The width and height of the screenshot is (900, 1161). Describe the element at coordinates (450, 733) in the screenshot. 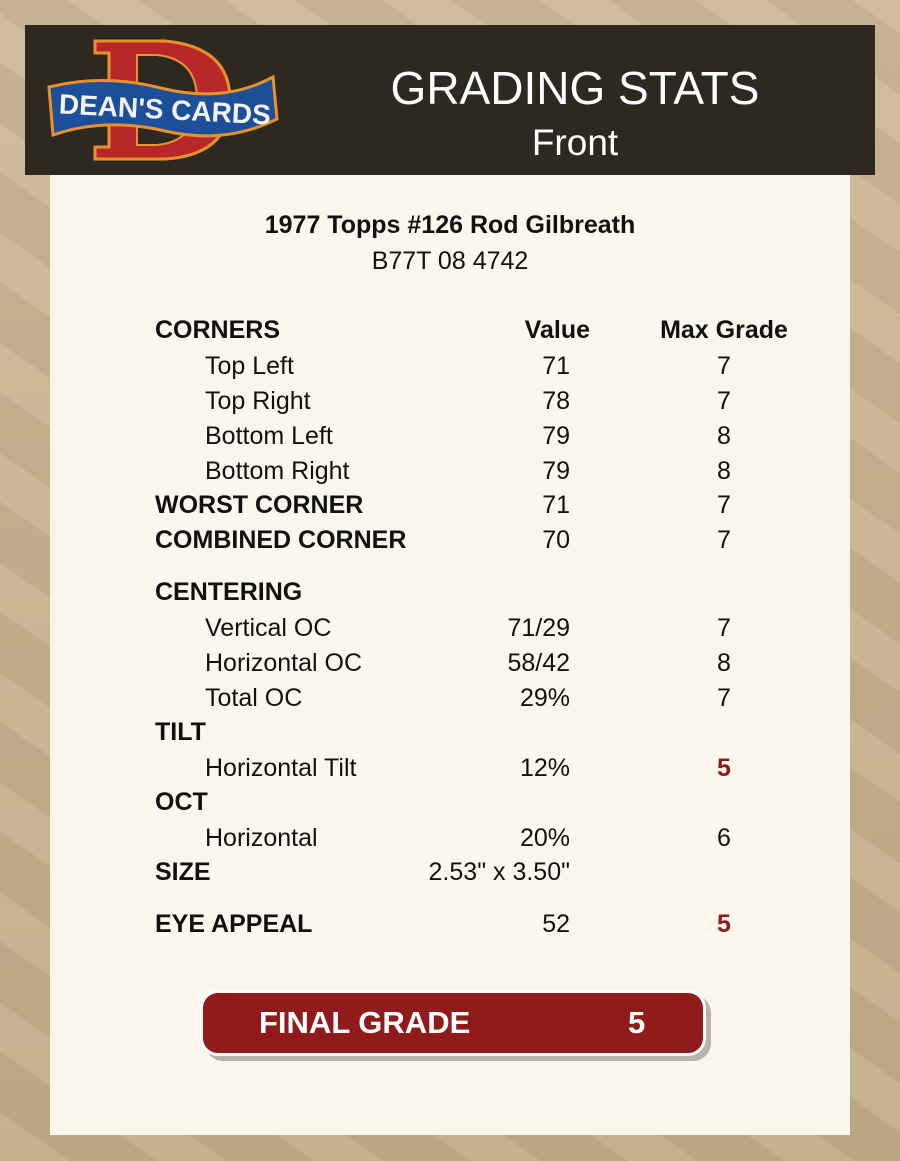

I see `section-tilt: TILT` at that location.